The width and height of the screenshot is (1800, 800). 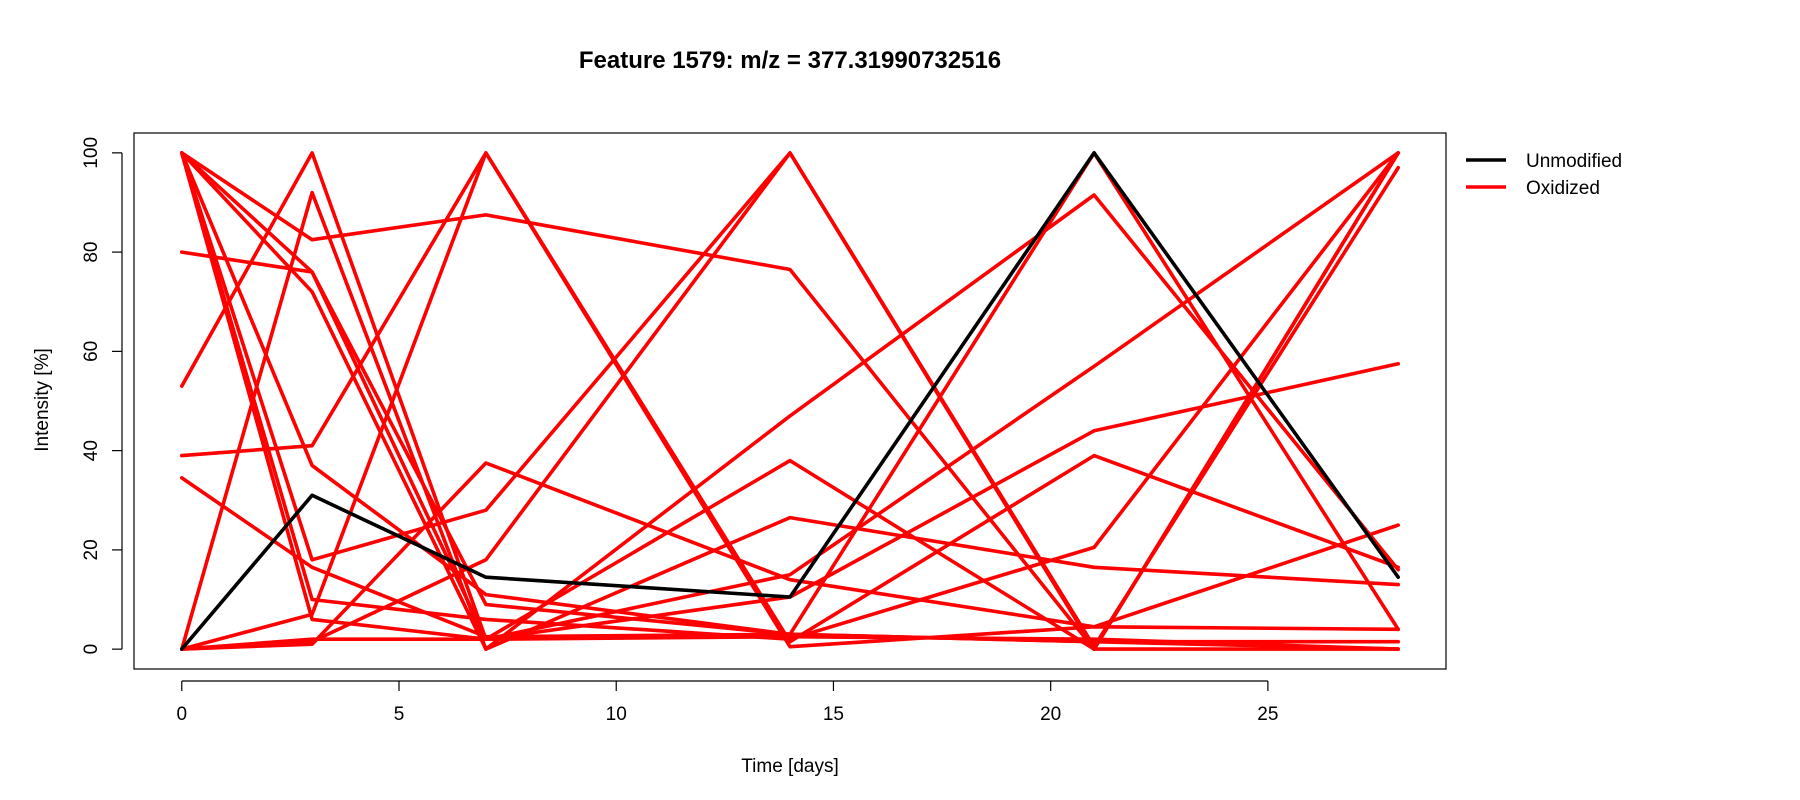 What do you see at coordinates (42, 400) in the screenshot?
I see `y-axis-label: Intensity [%]` at bounding box center [42, 400].